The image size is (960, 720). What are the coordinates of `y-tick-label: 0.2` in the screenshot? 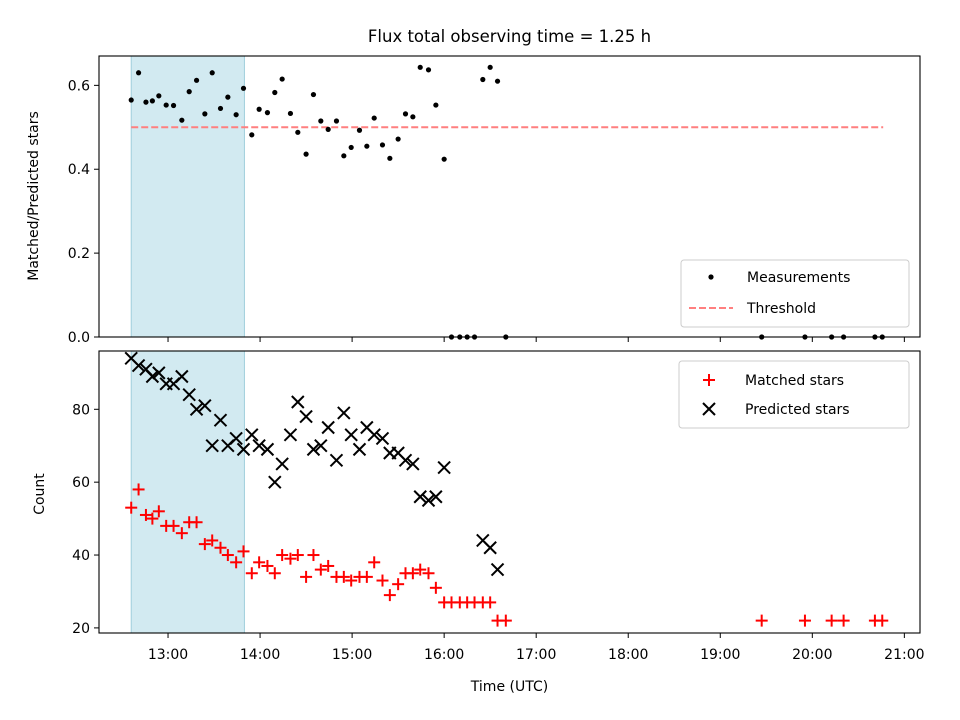 It's located at (79, 254).